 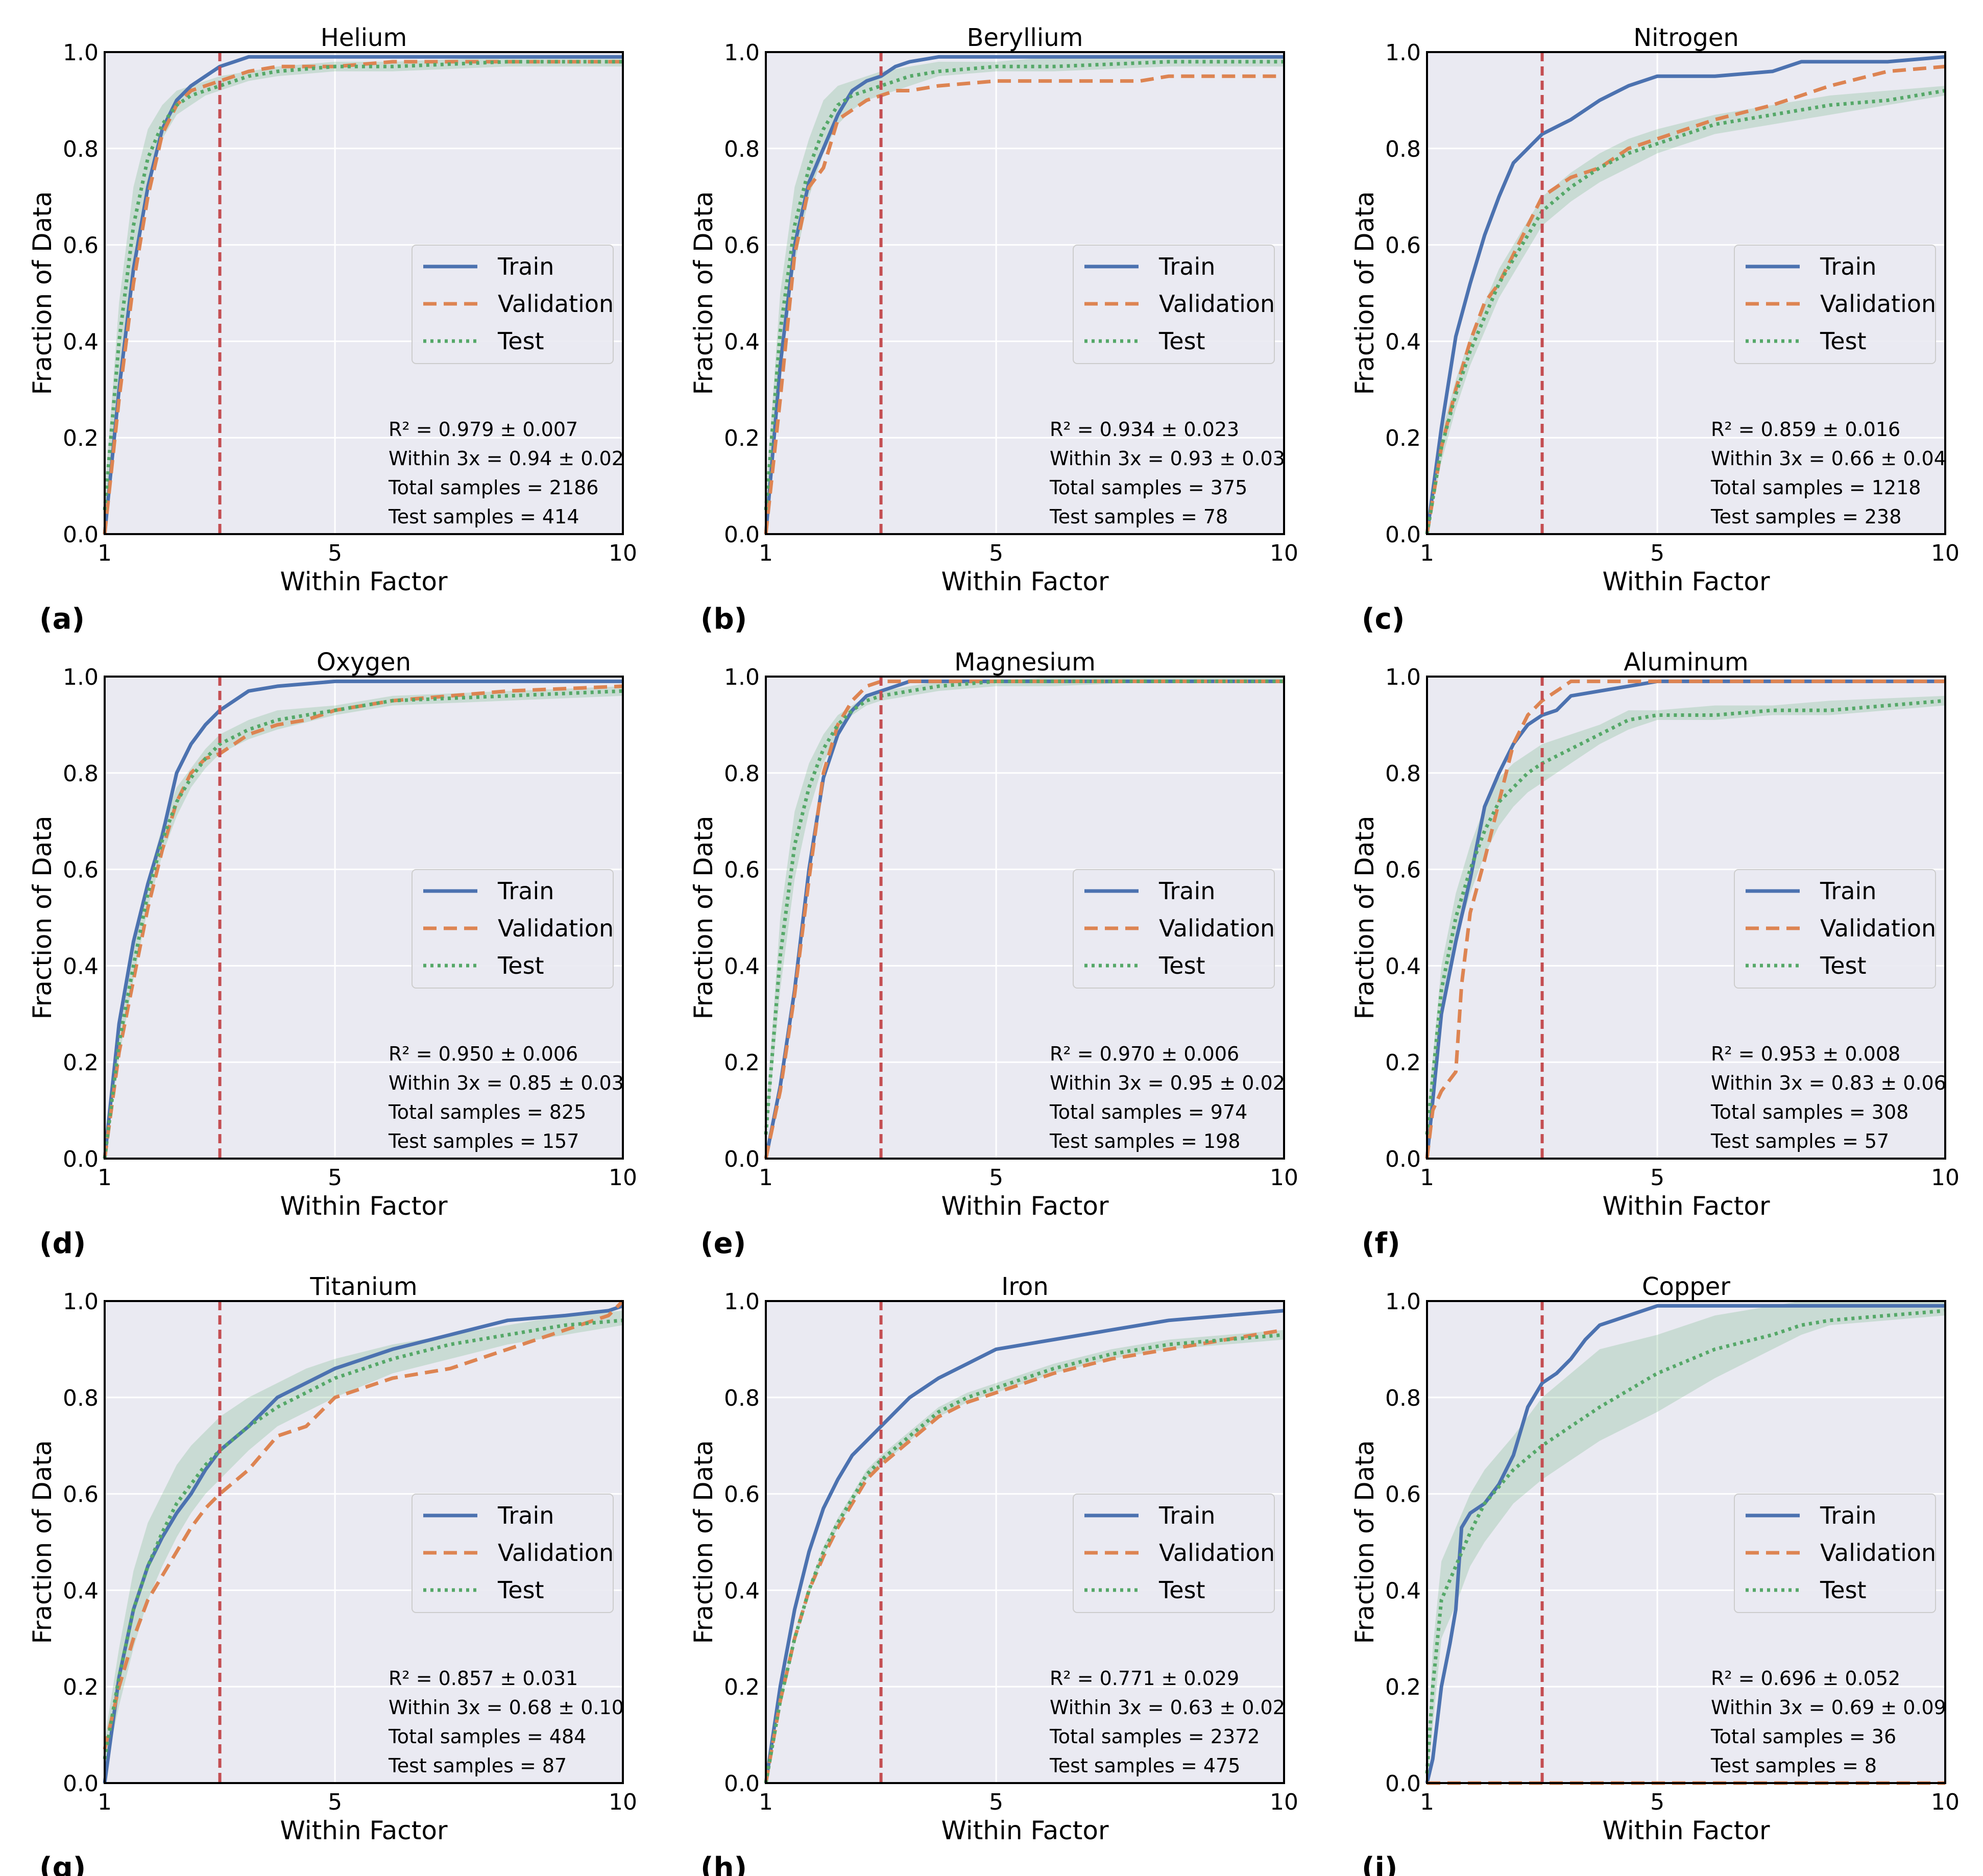 I want to click on stats-text: Test samples = 475, so click(x=1144, y=1765).